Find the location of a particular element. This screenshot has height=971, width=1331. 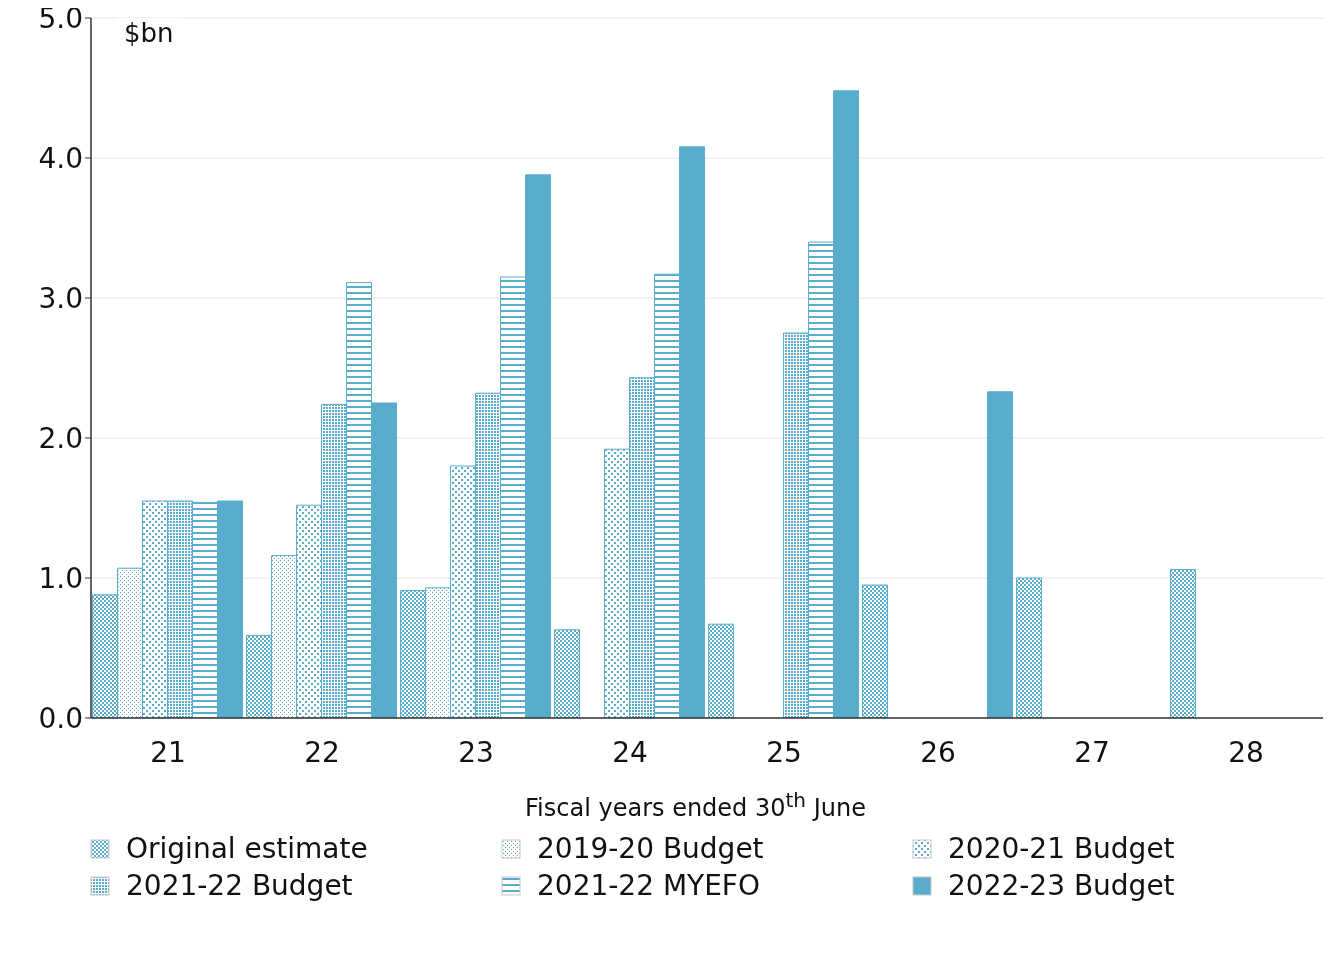

y-tick-label: 5.0 is located at coordinates (60, 18).